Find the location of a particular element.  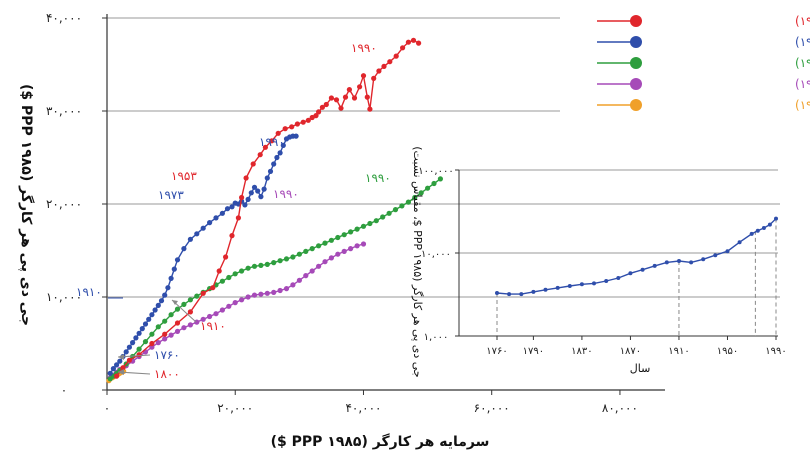

inset-x-tick-label: ۱۷۹۰ is located at coordinates (533, 351).